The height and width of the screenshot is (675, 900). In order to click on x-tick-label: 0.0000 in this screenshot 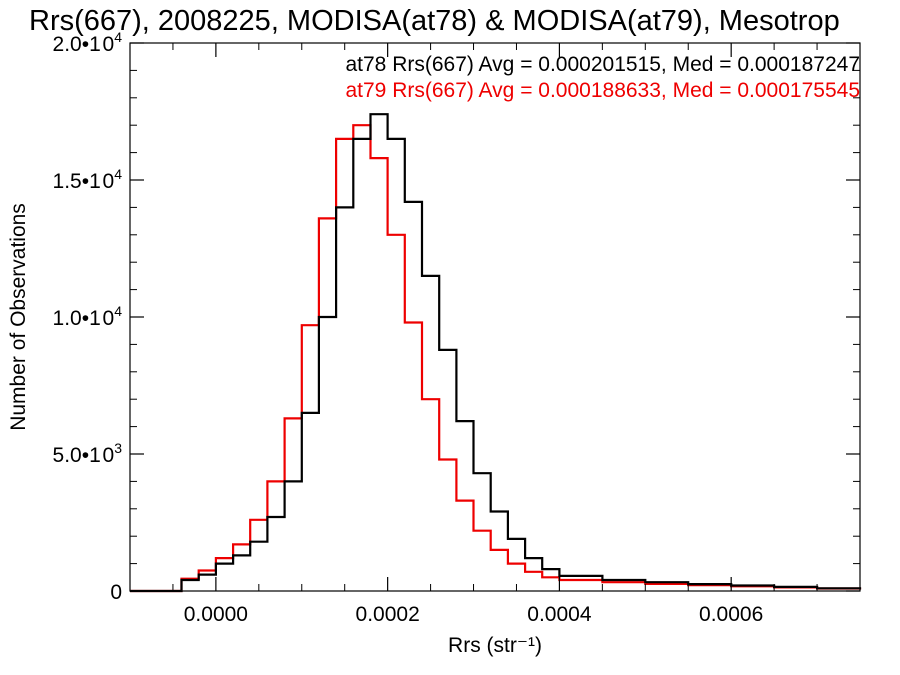, I will do `click(216, 614)`.